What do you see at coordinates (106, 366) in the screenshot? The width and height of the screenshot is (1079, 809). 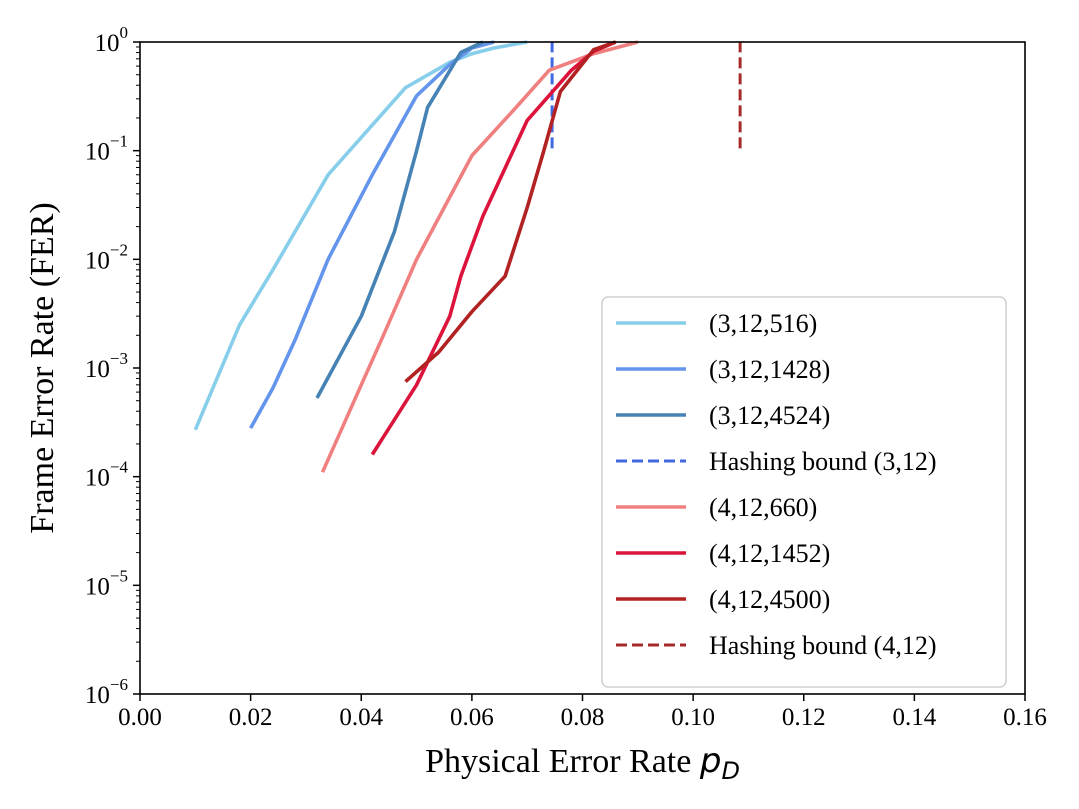 I see `y-tick-label: 10⁻³` at bounding box center [106, 366].